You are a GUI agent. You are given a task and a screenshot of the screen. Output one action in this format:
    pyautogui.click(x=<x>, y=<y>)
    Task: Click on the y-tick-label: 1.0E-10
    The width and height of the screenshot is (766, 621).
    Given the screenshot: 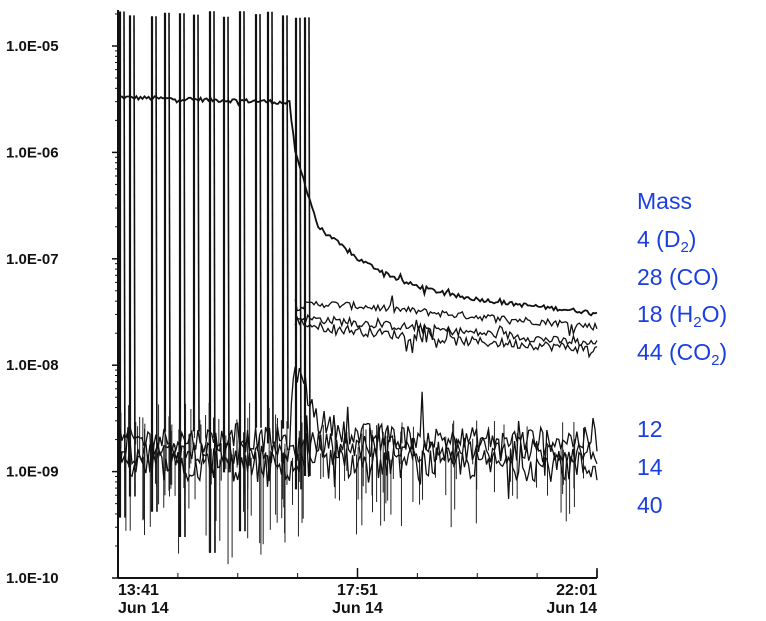 What is the action you would take?
    pyautogui.click(x=32, y=578)
    